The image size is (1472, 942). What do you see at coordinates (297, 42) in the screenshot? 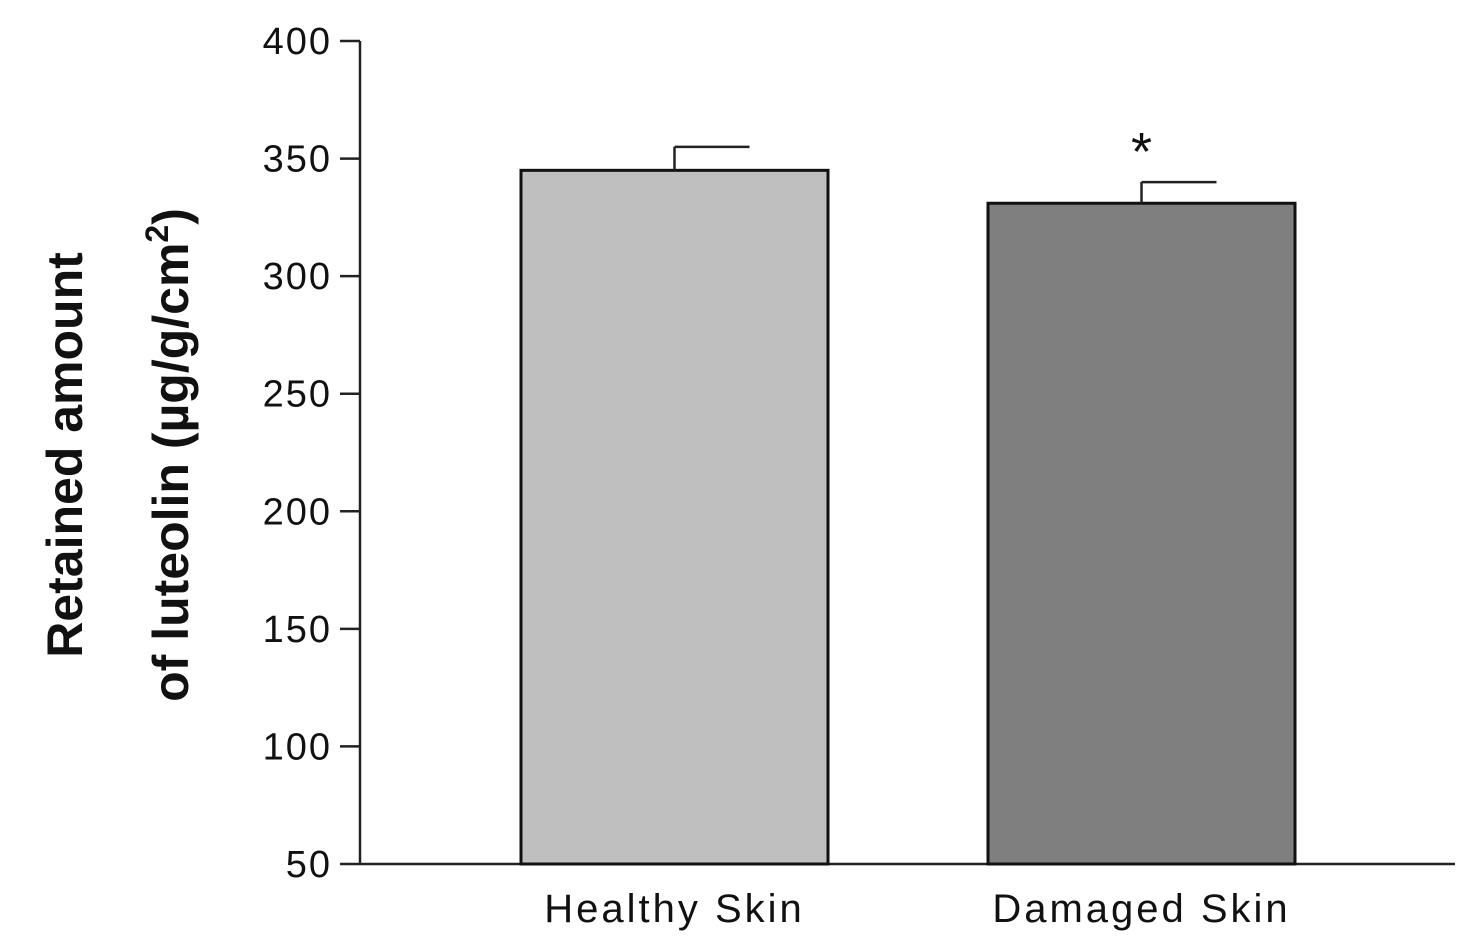
I see `y-tick-label: 400` at bounding box center [297, 42].